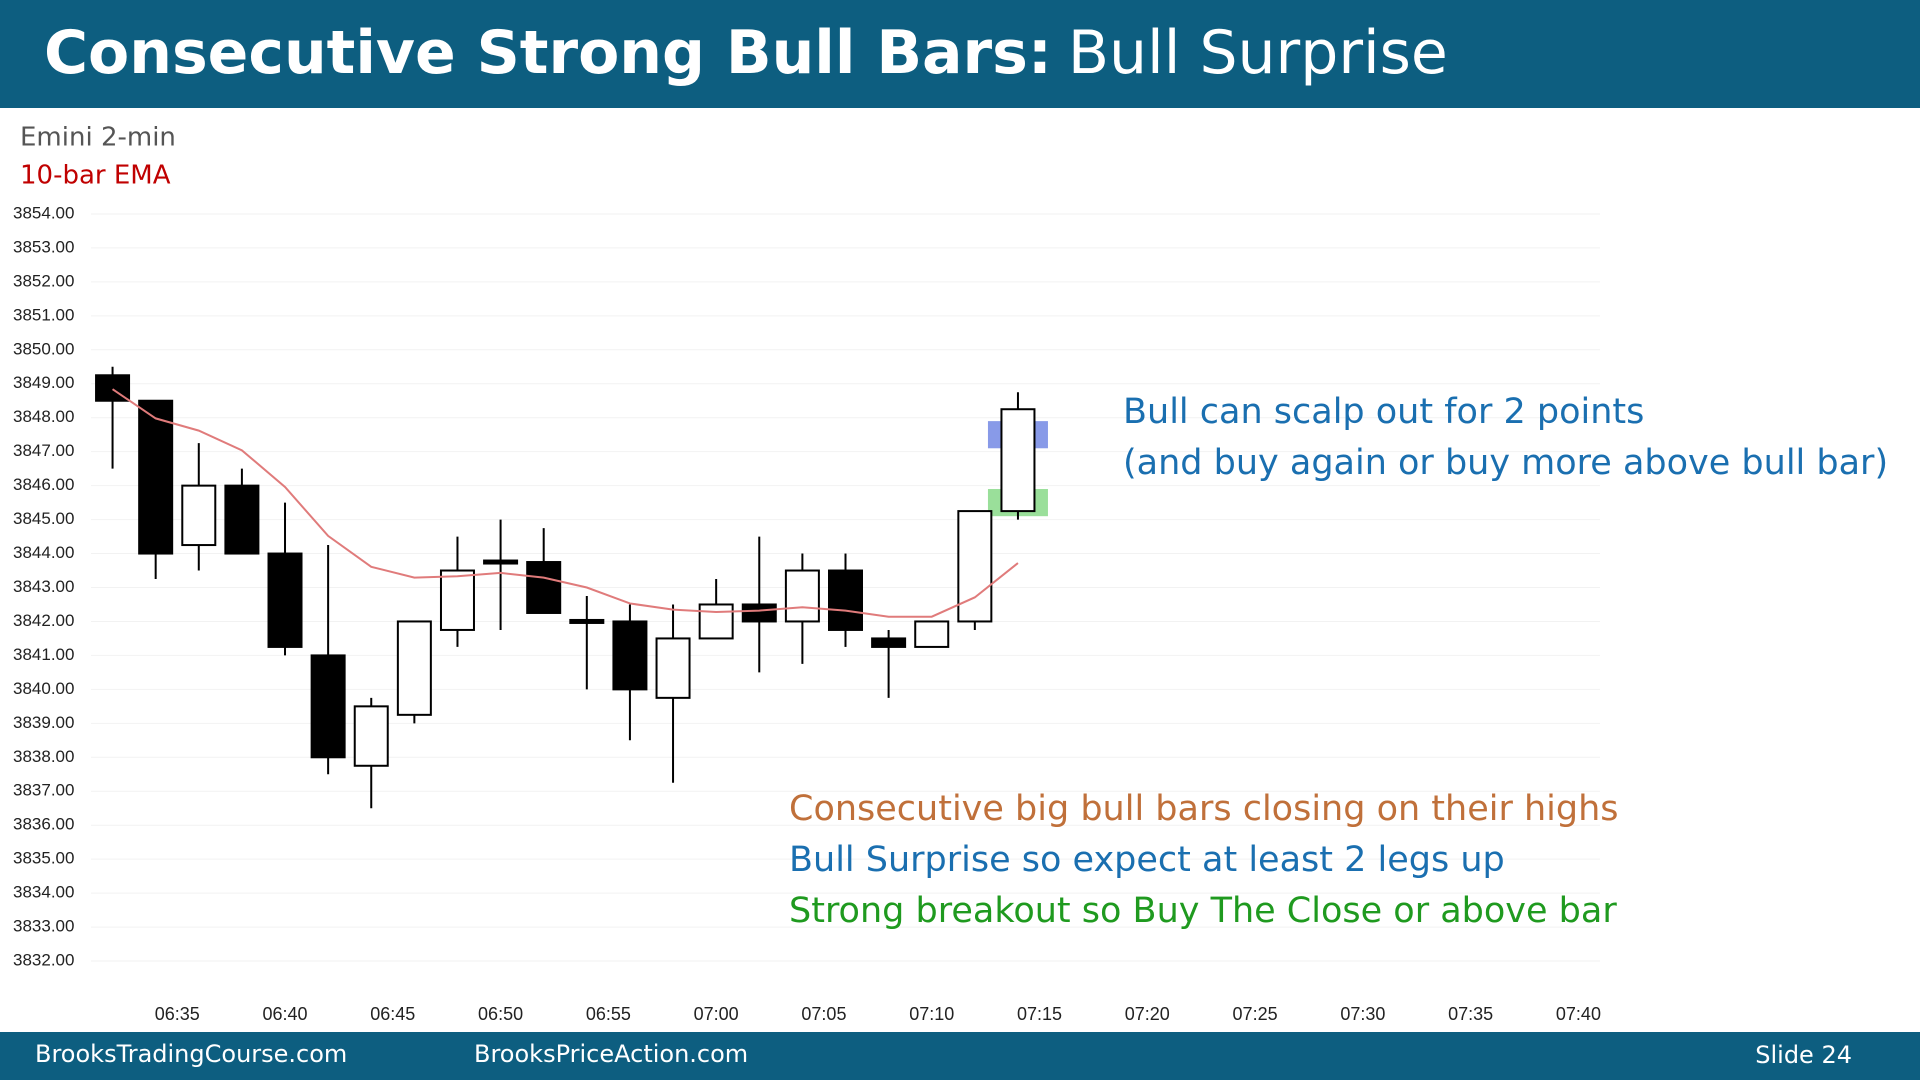  Describe the element at coordinates (43, 620) in the screenshot. I see `y-tick-label: 3842.00` at that location.